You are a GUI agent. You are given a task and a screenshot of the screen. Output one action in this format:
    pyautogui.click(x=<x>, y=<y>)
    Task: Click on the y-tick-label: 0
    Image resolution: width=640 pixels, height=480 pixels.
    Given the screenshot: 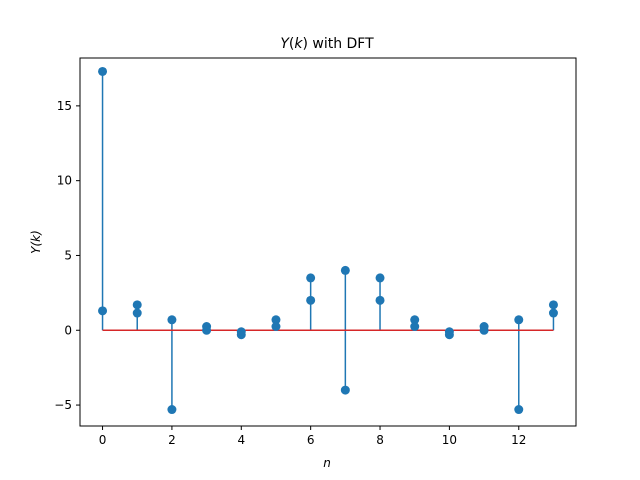 What is the action you would take?
    pyautogui.click(x=68, y=330)
    